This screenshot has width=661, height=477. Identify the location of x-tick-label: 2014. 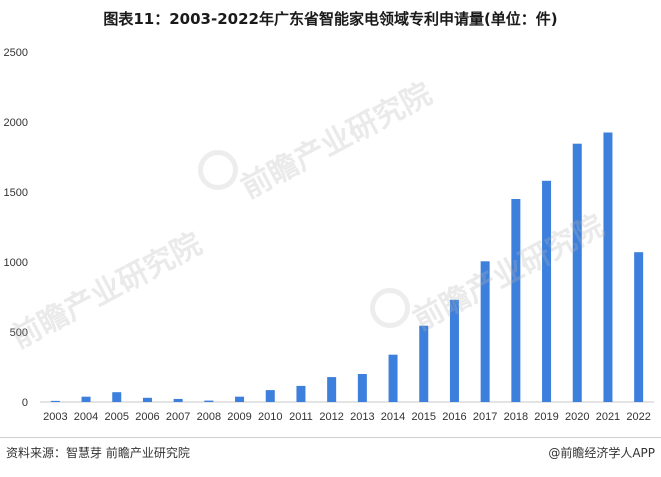
(393, 417).